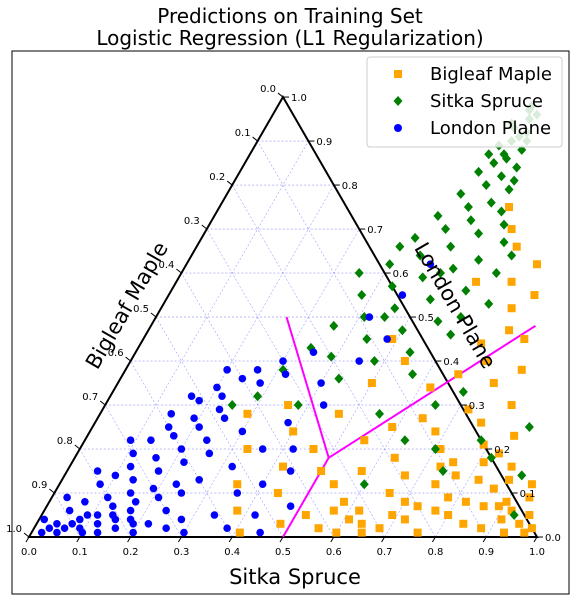 The height and width of the screenshot is (604, 579). What do you see at coordinates (295, 577) in the screenshot?
I see `axis-label-bottom: Sitka Spruce` at bounding box center [295, 577].